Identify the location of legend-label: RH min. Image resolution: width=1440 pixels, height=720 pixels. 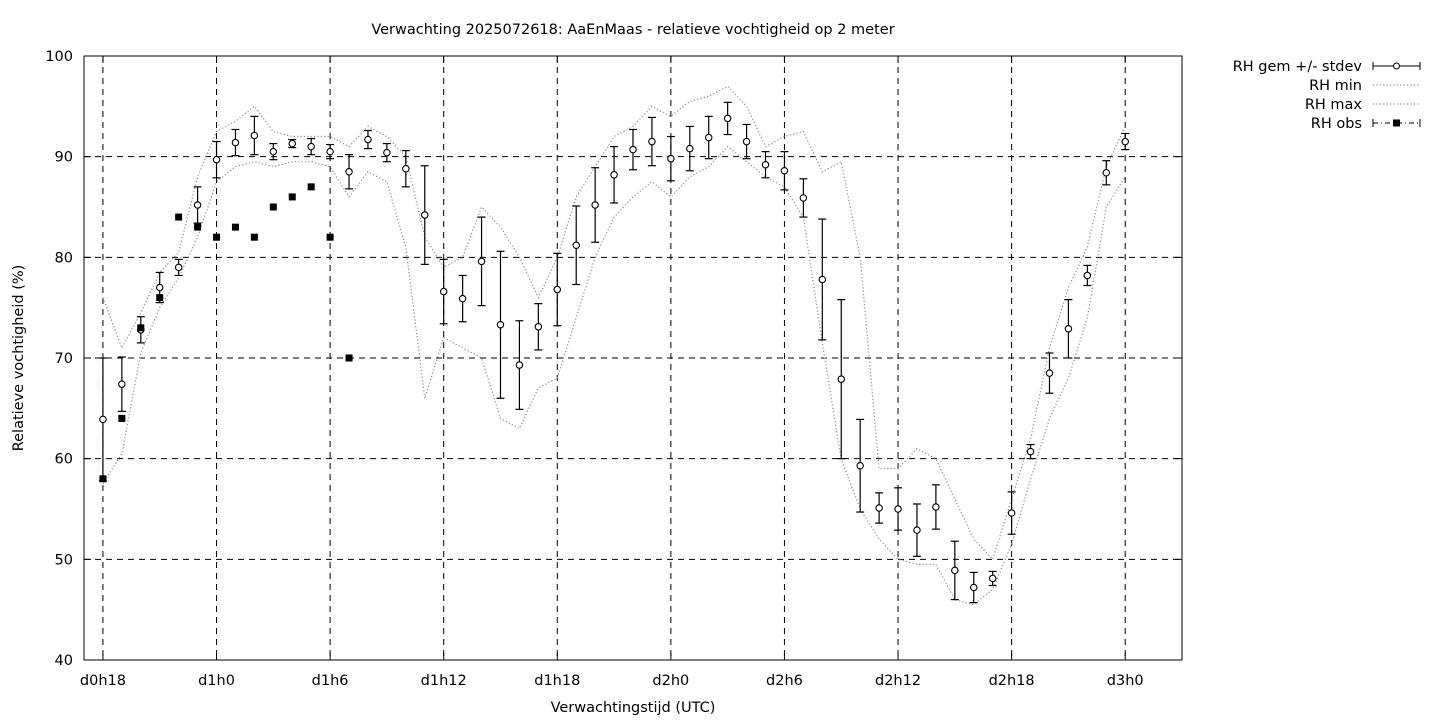
(1335, 86).